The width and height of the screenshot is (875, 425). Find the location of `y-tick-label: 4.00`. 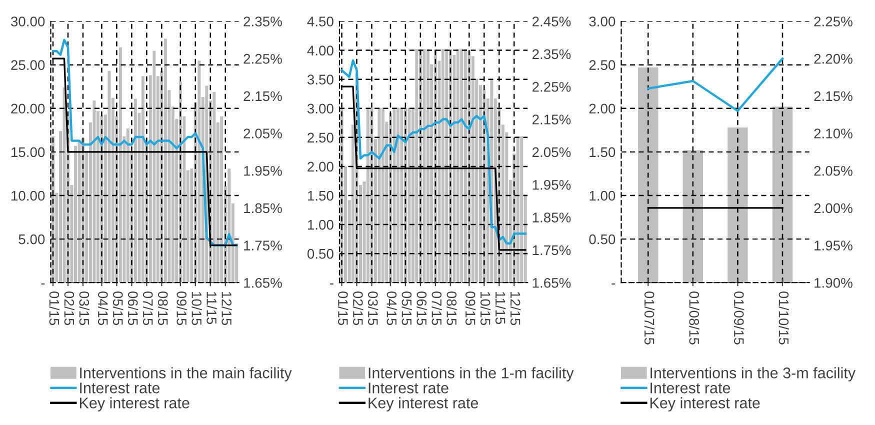

y-tick-label: 4.00 is located at coordinates (320, 51).